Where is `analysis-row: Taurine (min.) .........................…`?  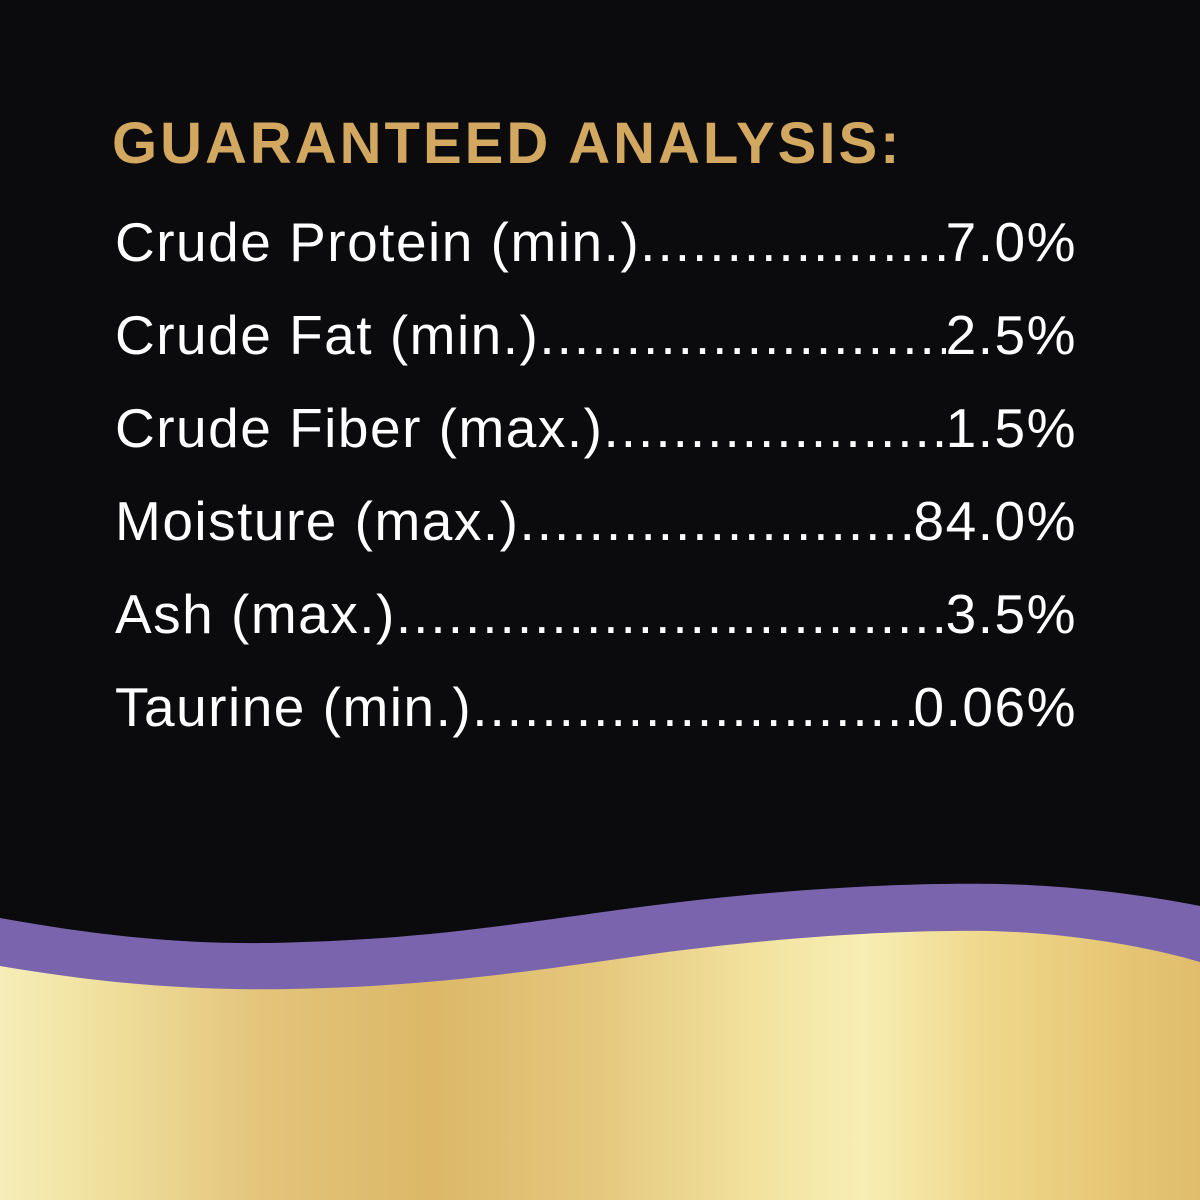 analysis-row: Taurine (min.) .........................… is located at coordinates (596, 707).